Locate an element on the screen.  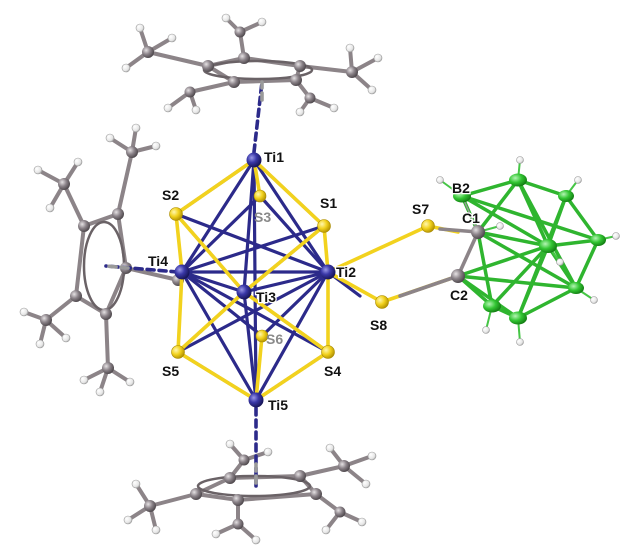
atom-Ti4 is located at coordinates (182, 272).